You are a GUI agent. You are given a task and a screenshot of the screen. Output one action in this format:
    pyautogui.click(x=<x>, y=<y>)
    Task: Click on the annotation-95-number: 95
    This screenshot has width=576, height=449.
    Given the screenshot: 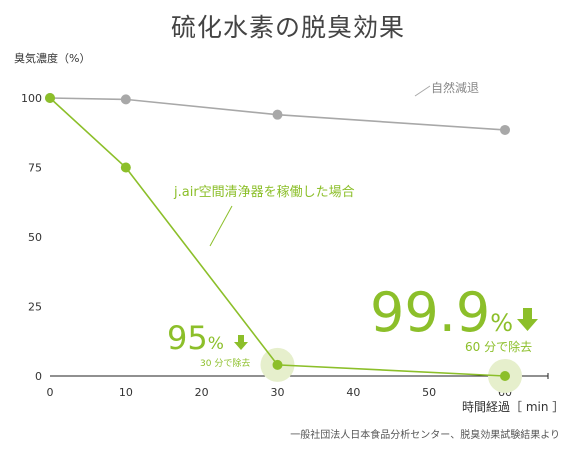 What is the action you would take?
    pyautogui.click(x=187, y=338)
    